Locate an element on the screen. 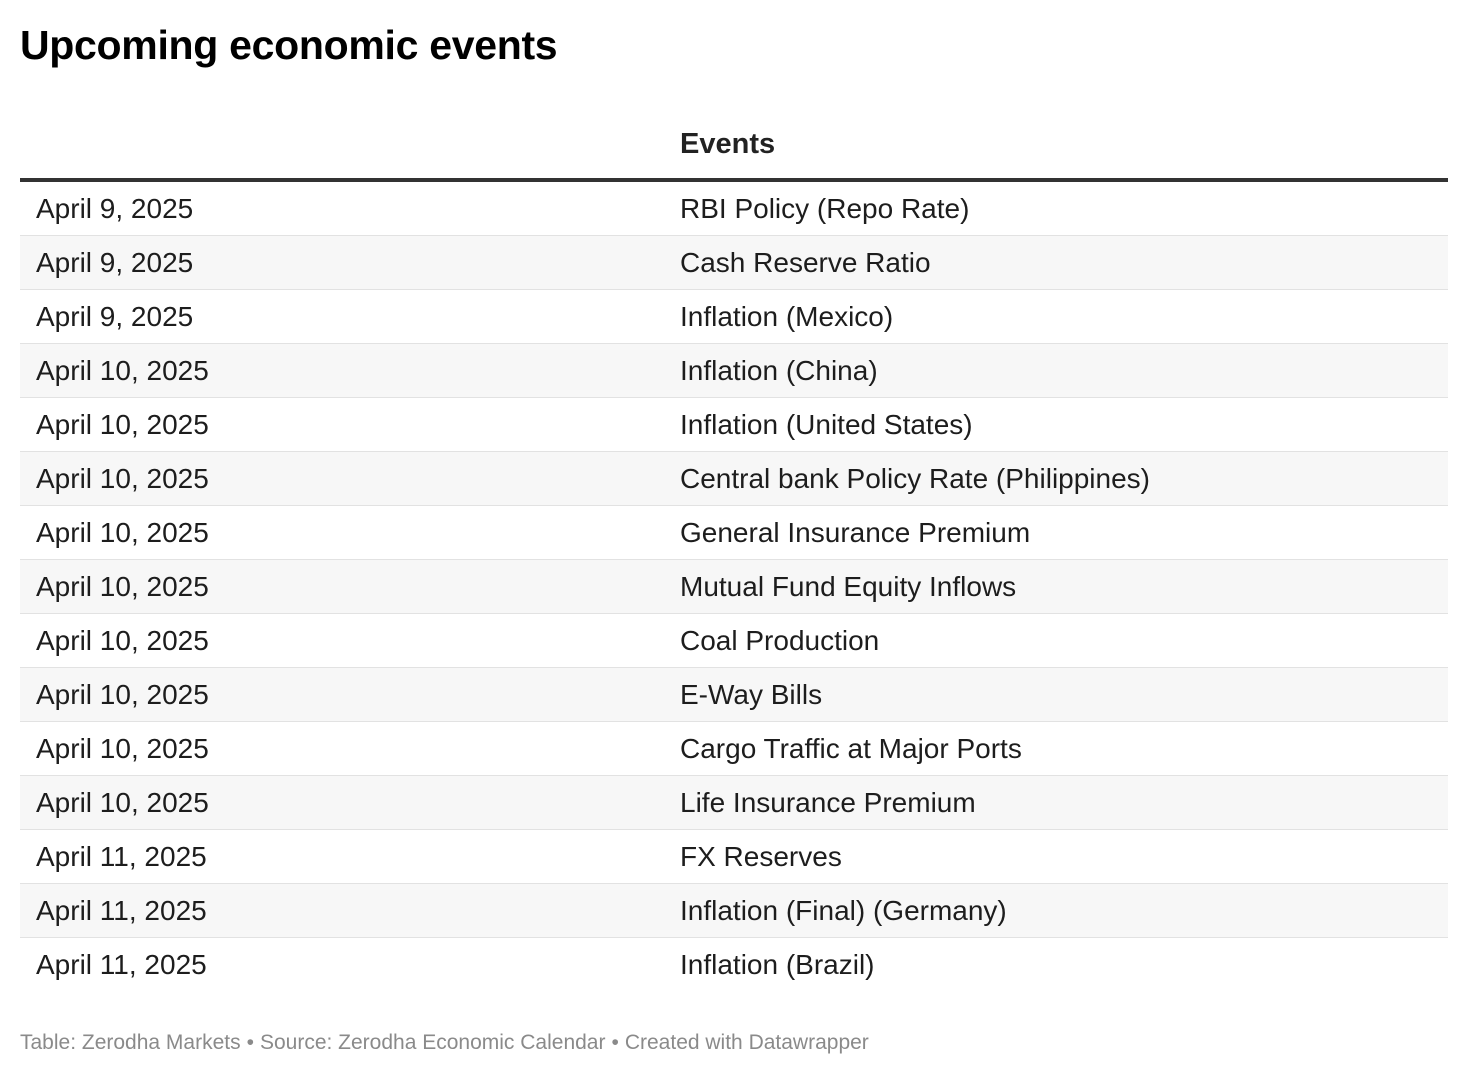 This screenshot has width=1468, height=1076. table-row: April 9, 2025 Inflation (Mexico) is located at coordinates (734, 316).